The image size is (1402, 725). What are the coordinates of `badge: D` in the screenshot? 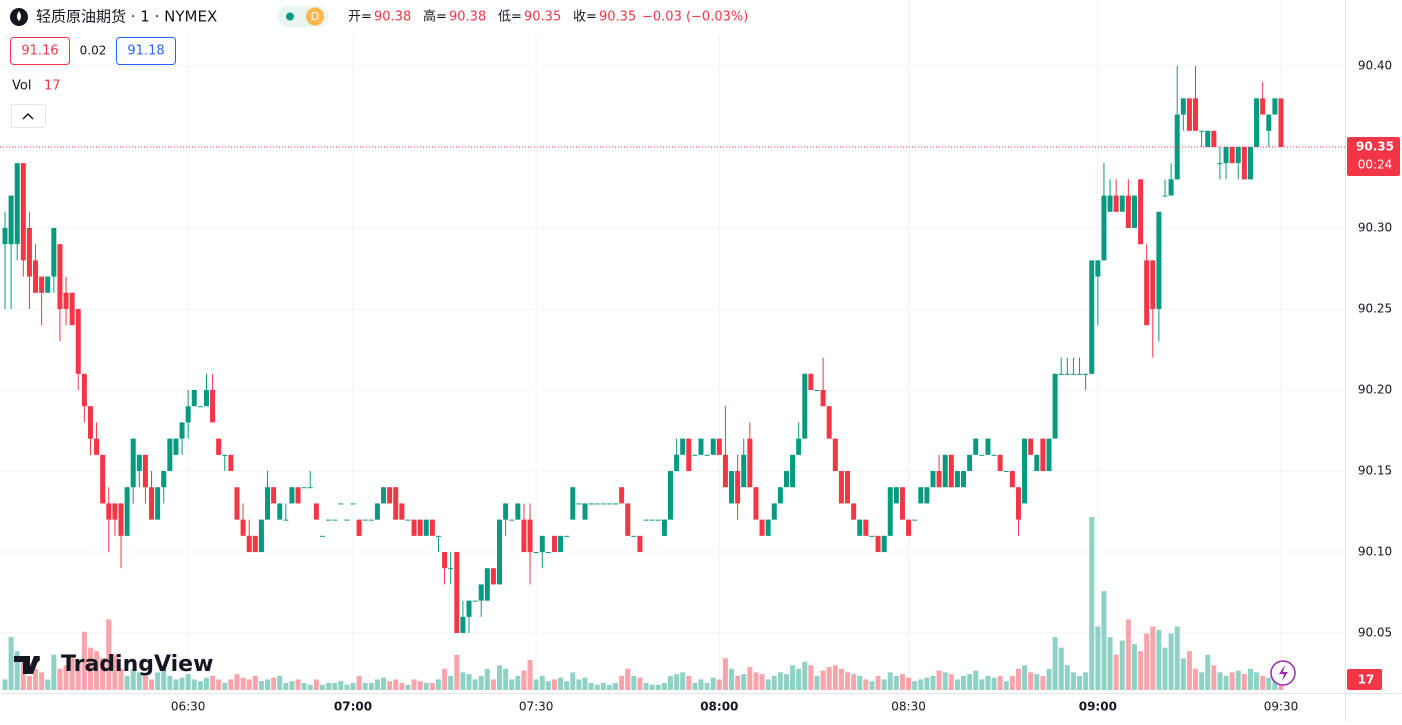 It's located at (315, 16).